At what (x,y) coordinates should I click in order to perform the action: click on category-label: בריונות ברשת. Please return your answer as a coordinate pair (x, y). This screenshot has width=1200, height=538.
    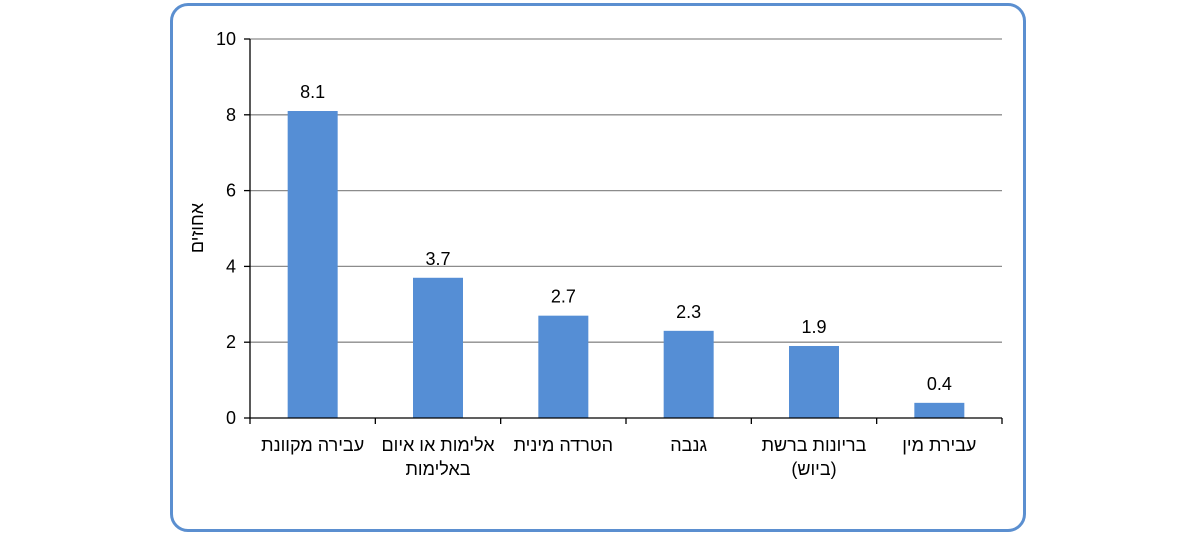
    Looking at the image, I should click on (814, 445).